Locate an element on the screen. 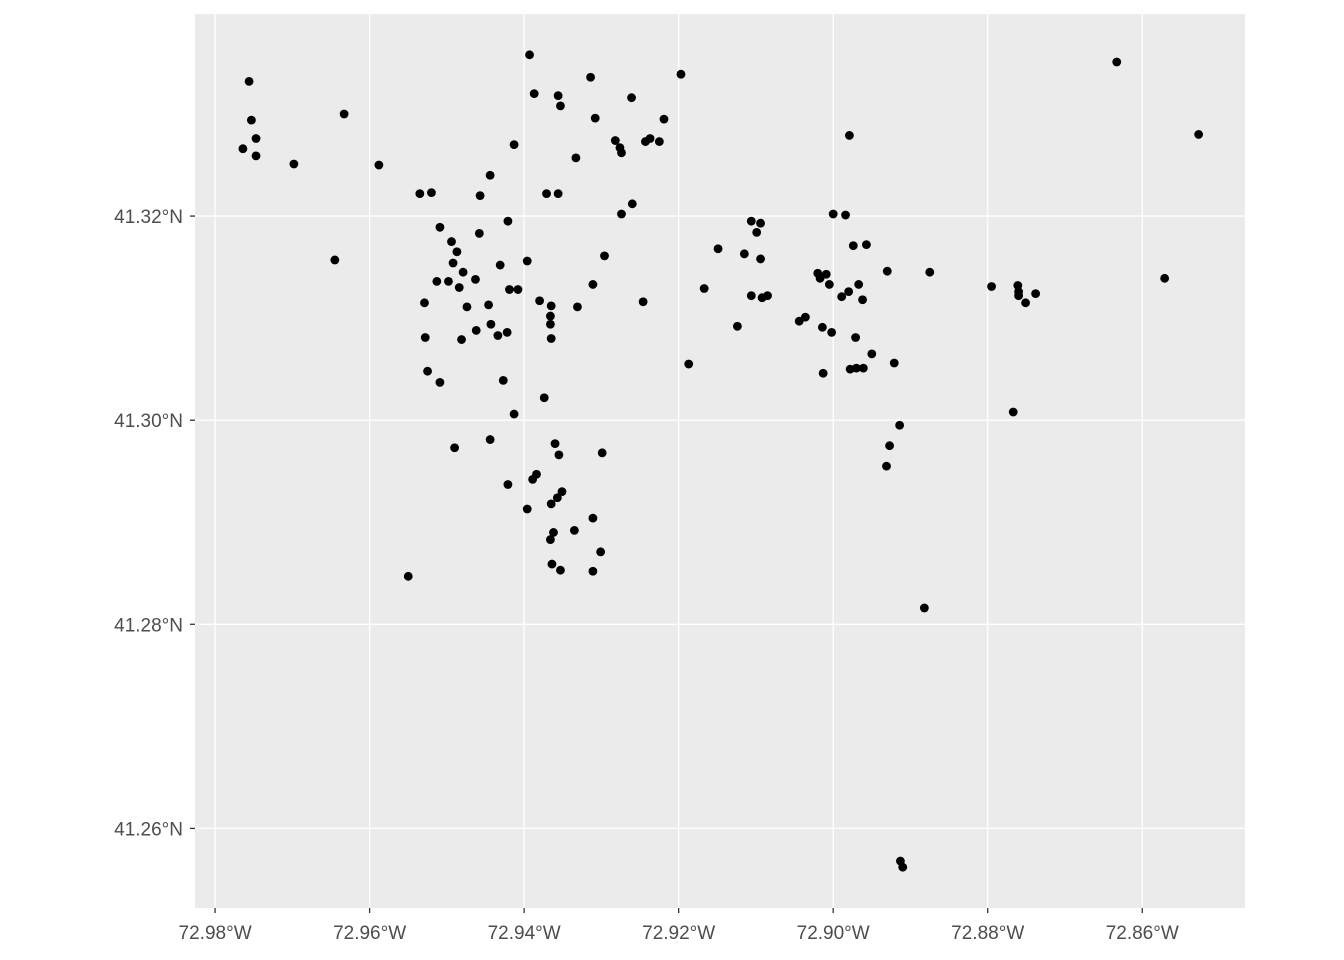  x-tick-label: 72.88°W is located at coordinates (987, 933).